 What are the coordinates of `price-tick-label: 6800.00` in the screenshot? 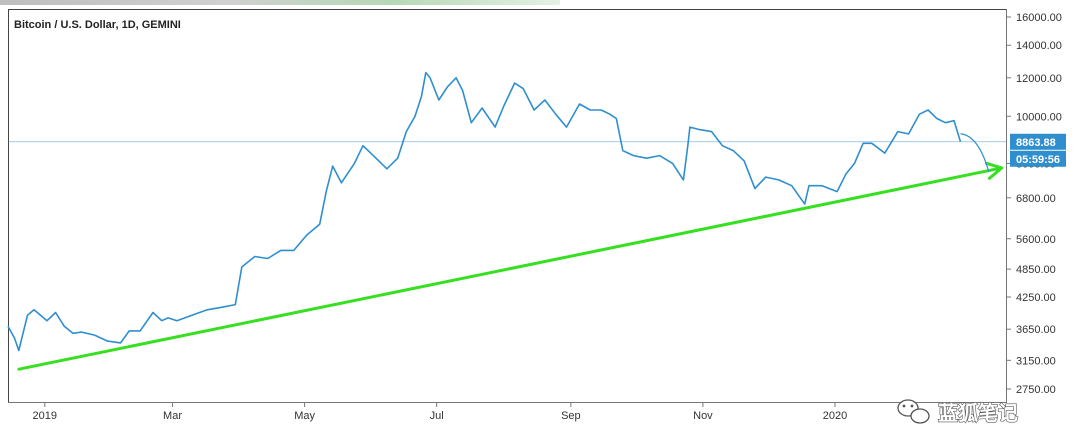 It's located at (1036, 199).